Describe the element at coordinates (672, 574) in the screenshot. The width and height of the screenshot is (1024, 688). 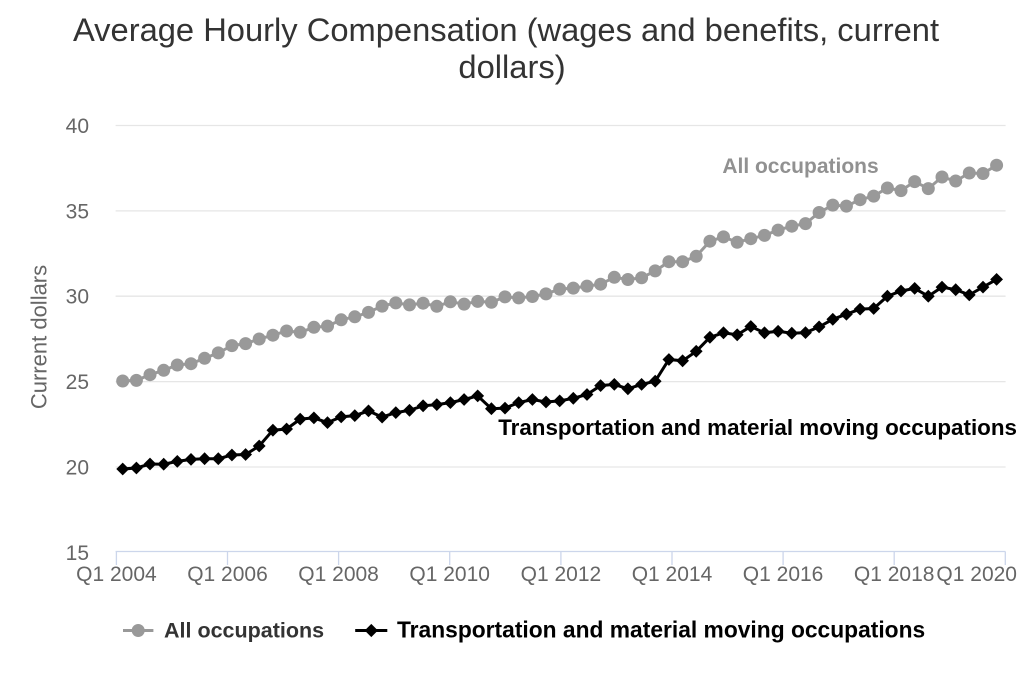
I see `svg-text: Q1 2014` at that location.